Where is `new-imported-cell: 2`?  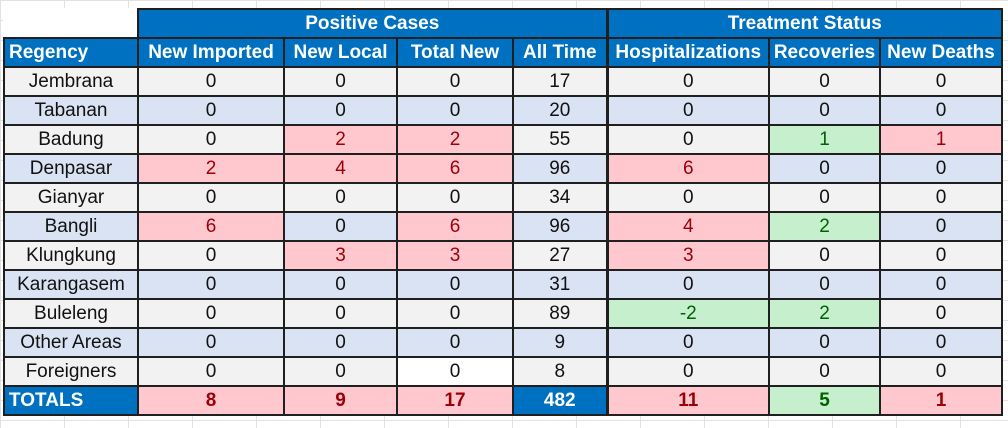 new-imported-cell: 2 is located at coordinates (211, 168).